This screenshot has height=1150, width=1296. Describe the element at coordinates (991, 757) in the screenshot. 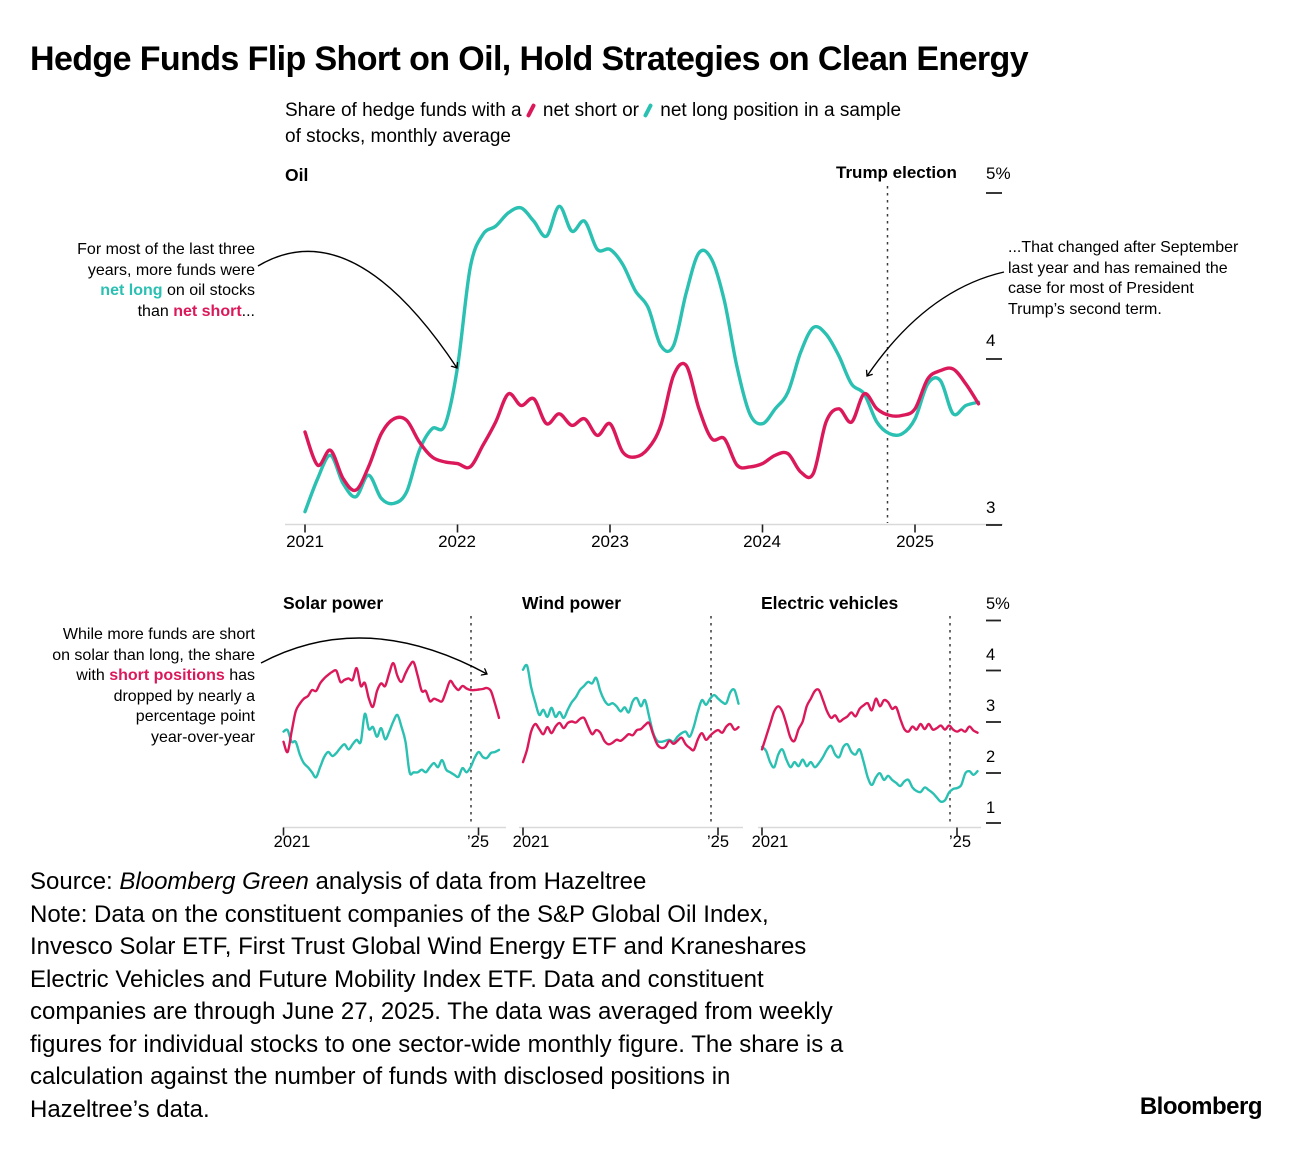

I see `panel-ytick-2: 2` at that location.